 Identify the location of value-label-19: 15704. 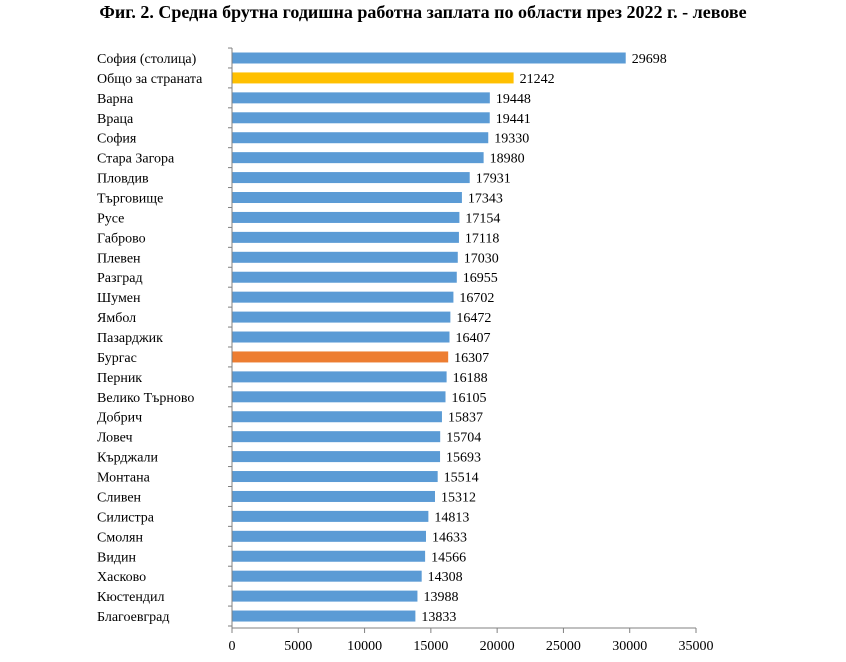
(463, 438).